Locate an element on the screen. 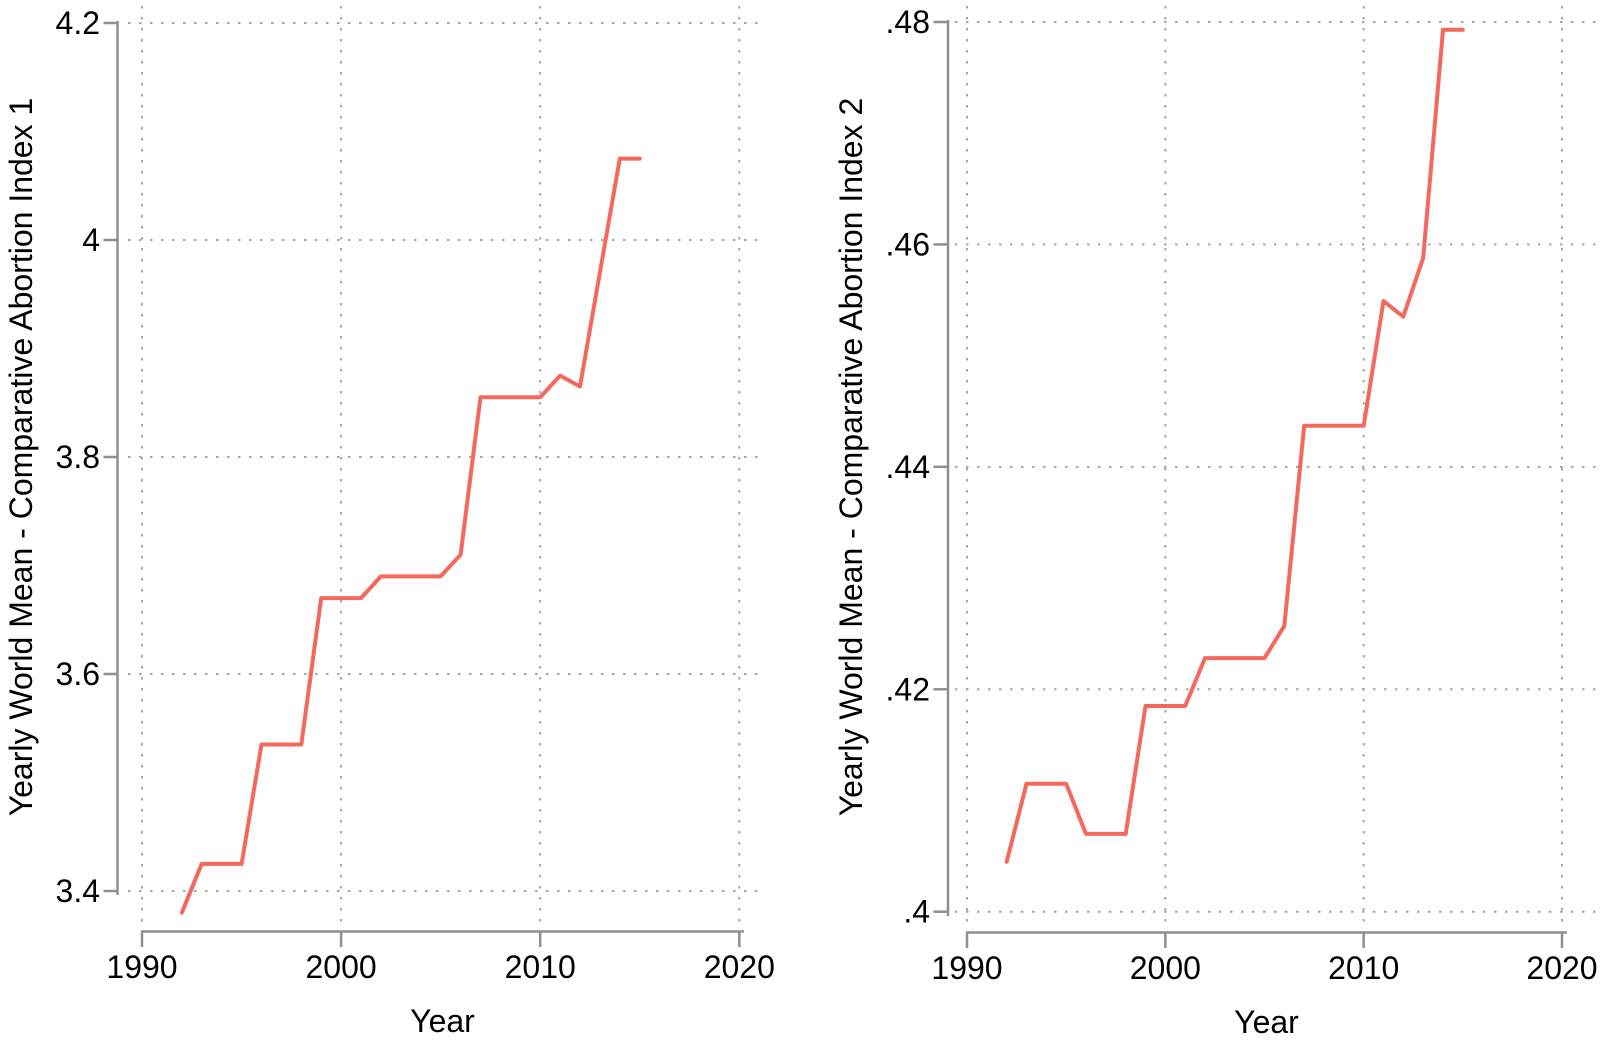 This screenshot has width=1604, height=1042. y-tick-label: .44 is located at coordinates (908, 467).